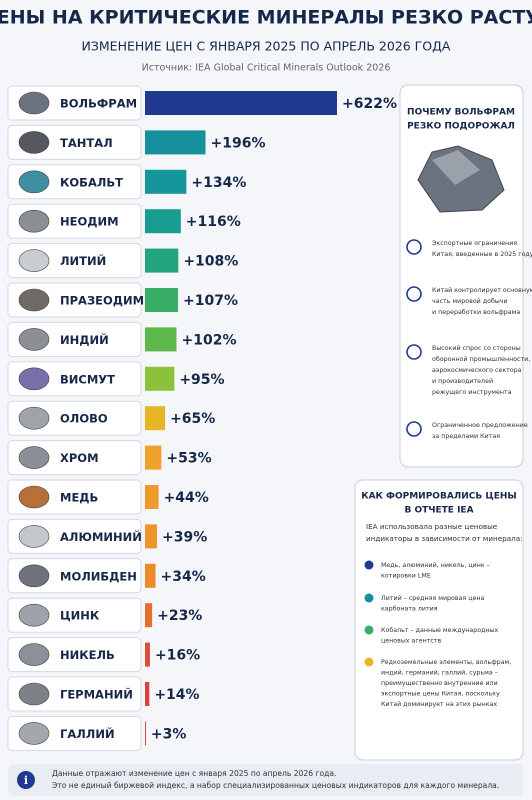  Describe the element at coordinates (201, 380) in the screenshot. I see `value-label: +95%` at that location.